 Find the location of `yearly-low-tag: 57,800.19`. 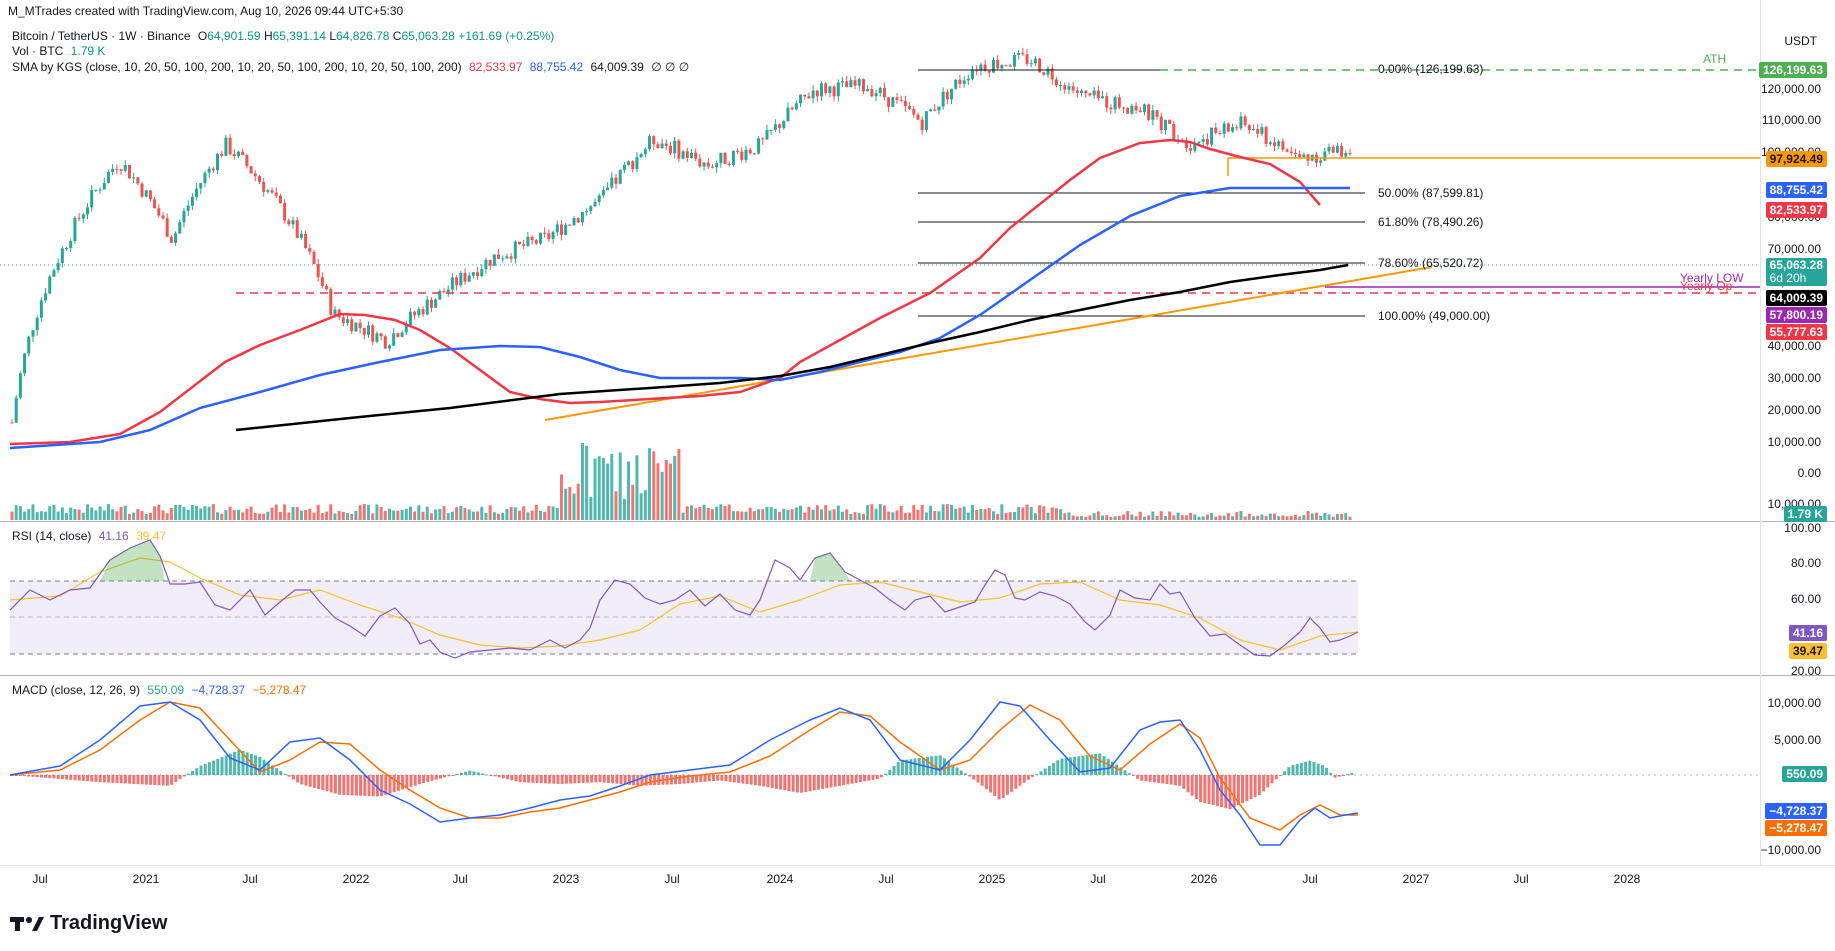

yearly-low-tag: 57,800.19 is located at coordinates (1796, 315).